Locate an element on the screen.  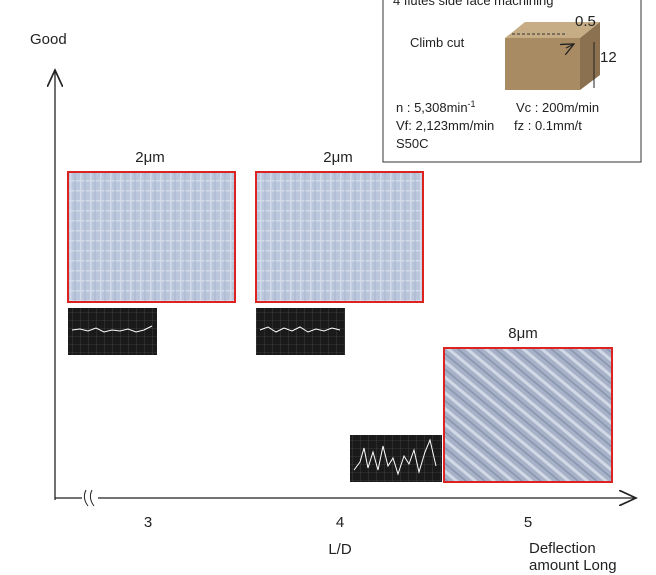
feed-per-tooth: fz : 0.1mm/t is located at coordinates (548, 125).